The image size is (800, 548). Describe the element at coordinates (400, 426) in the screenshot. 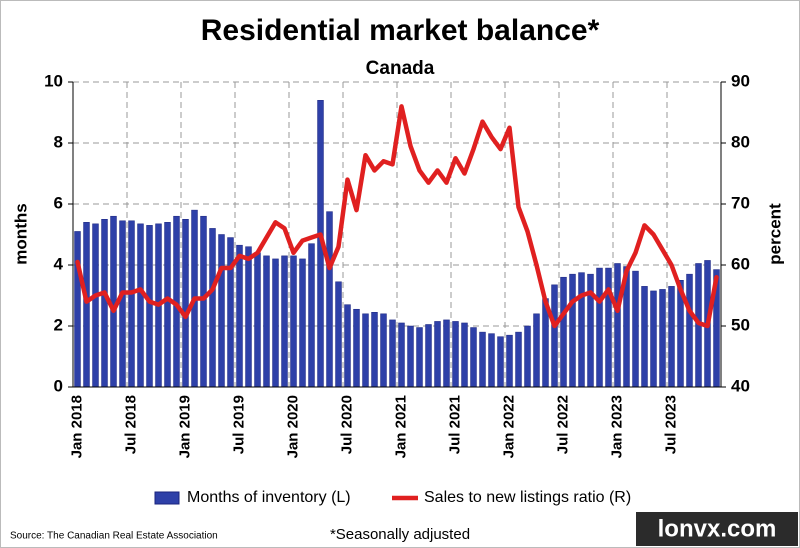

I see `x-tick-label: Jan 2021` at that location.